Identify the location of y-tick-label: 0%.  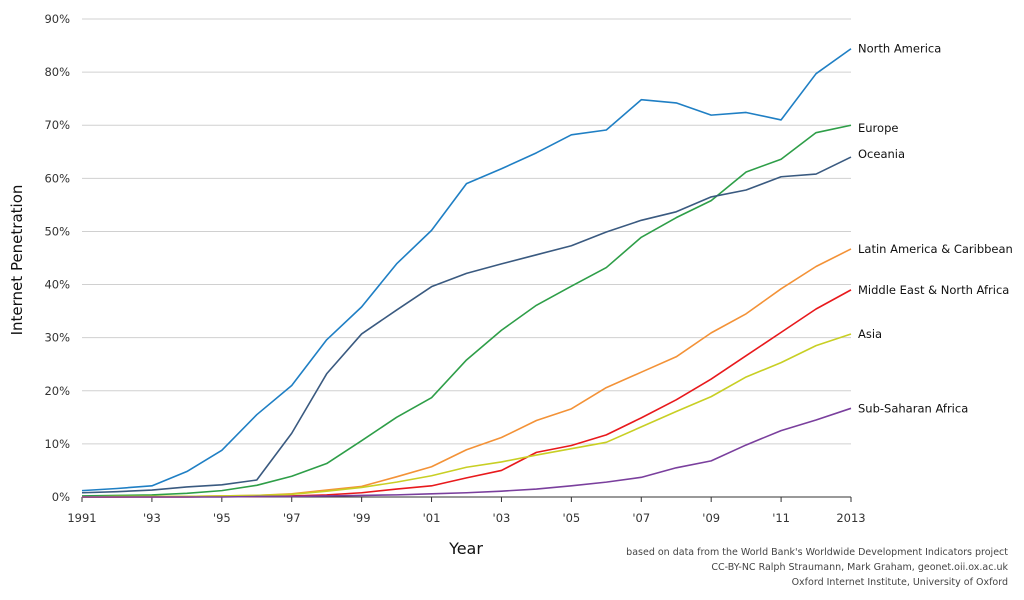
(61, 497).